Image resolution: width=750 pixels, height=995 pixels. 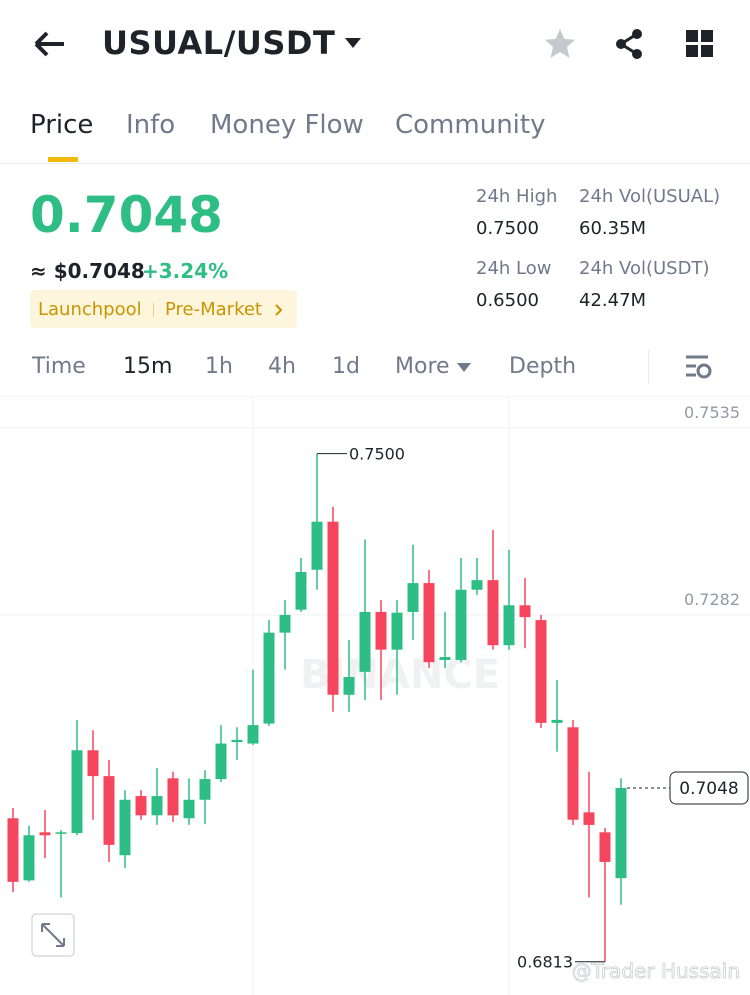 I want to click on stat-value: 42.47M, so click(x=613, y=300).